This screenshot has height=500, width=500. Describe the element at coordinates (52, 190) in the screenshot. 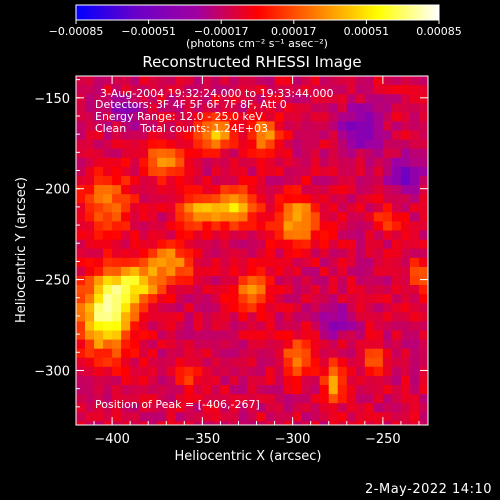

I see `y-tick-label: −200` at that location.